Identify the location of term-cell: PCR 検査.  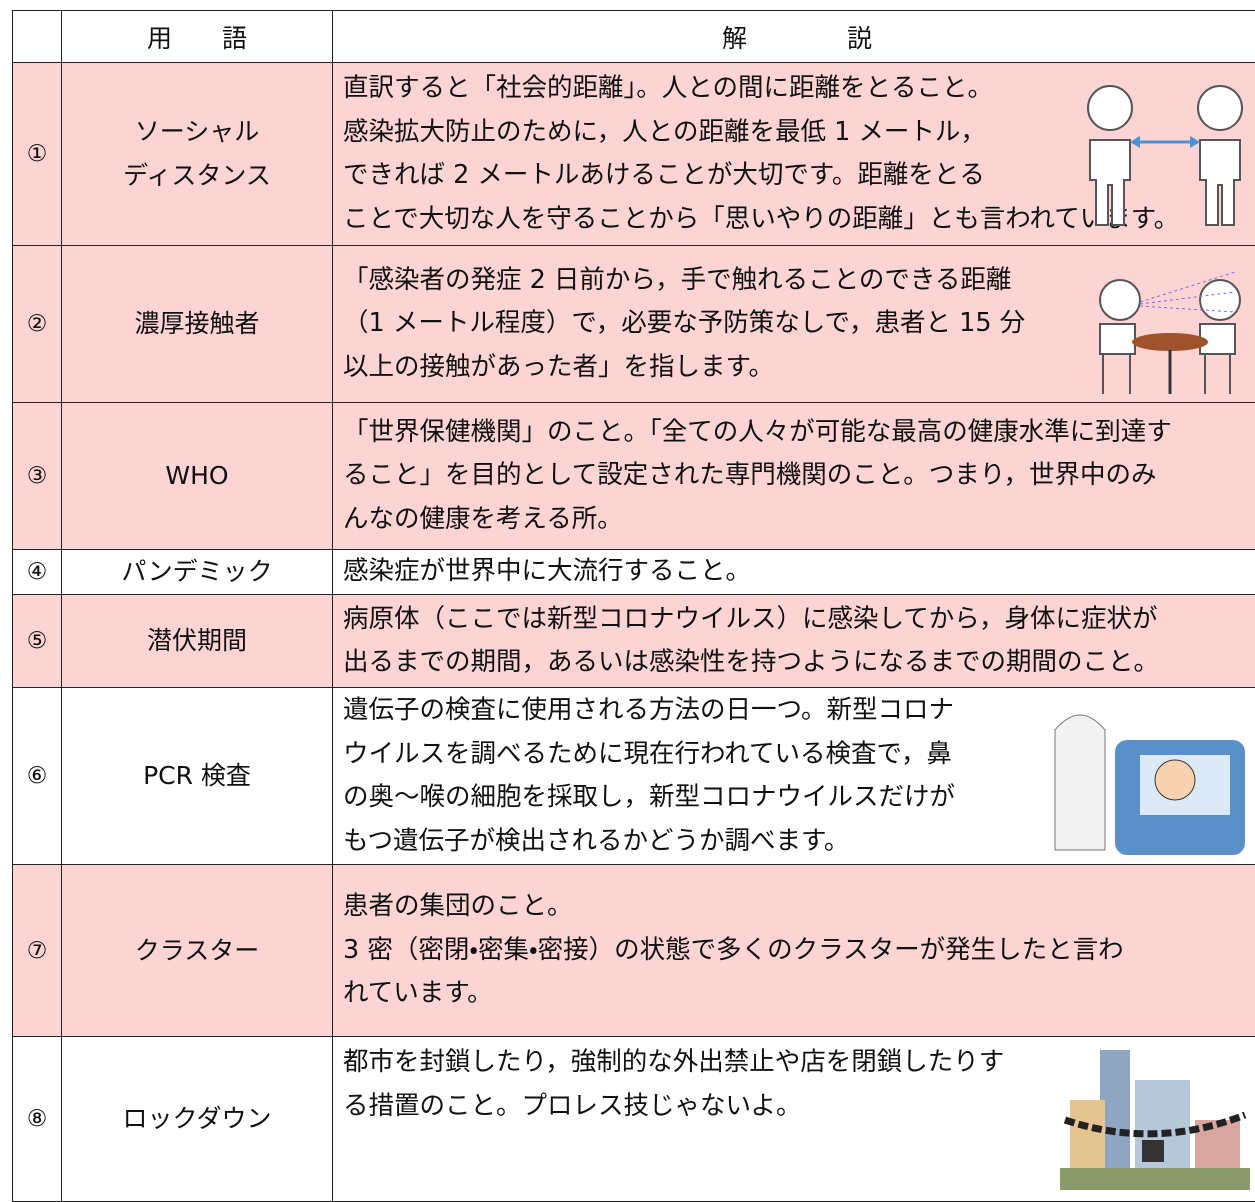
(197, 776).